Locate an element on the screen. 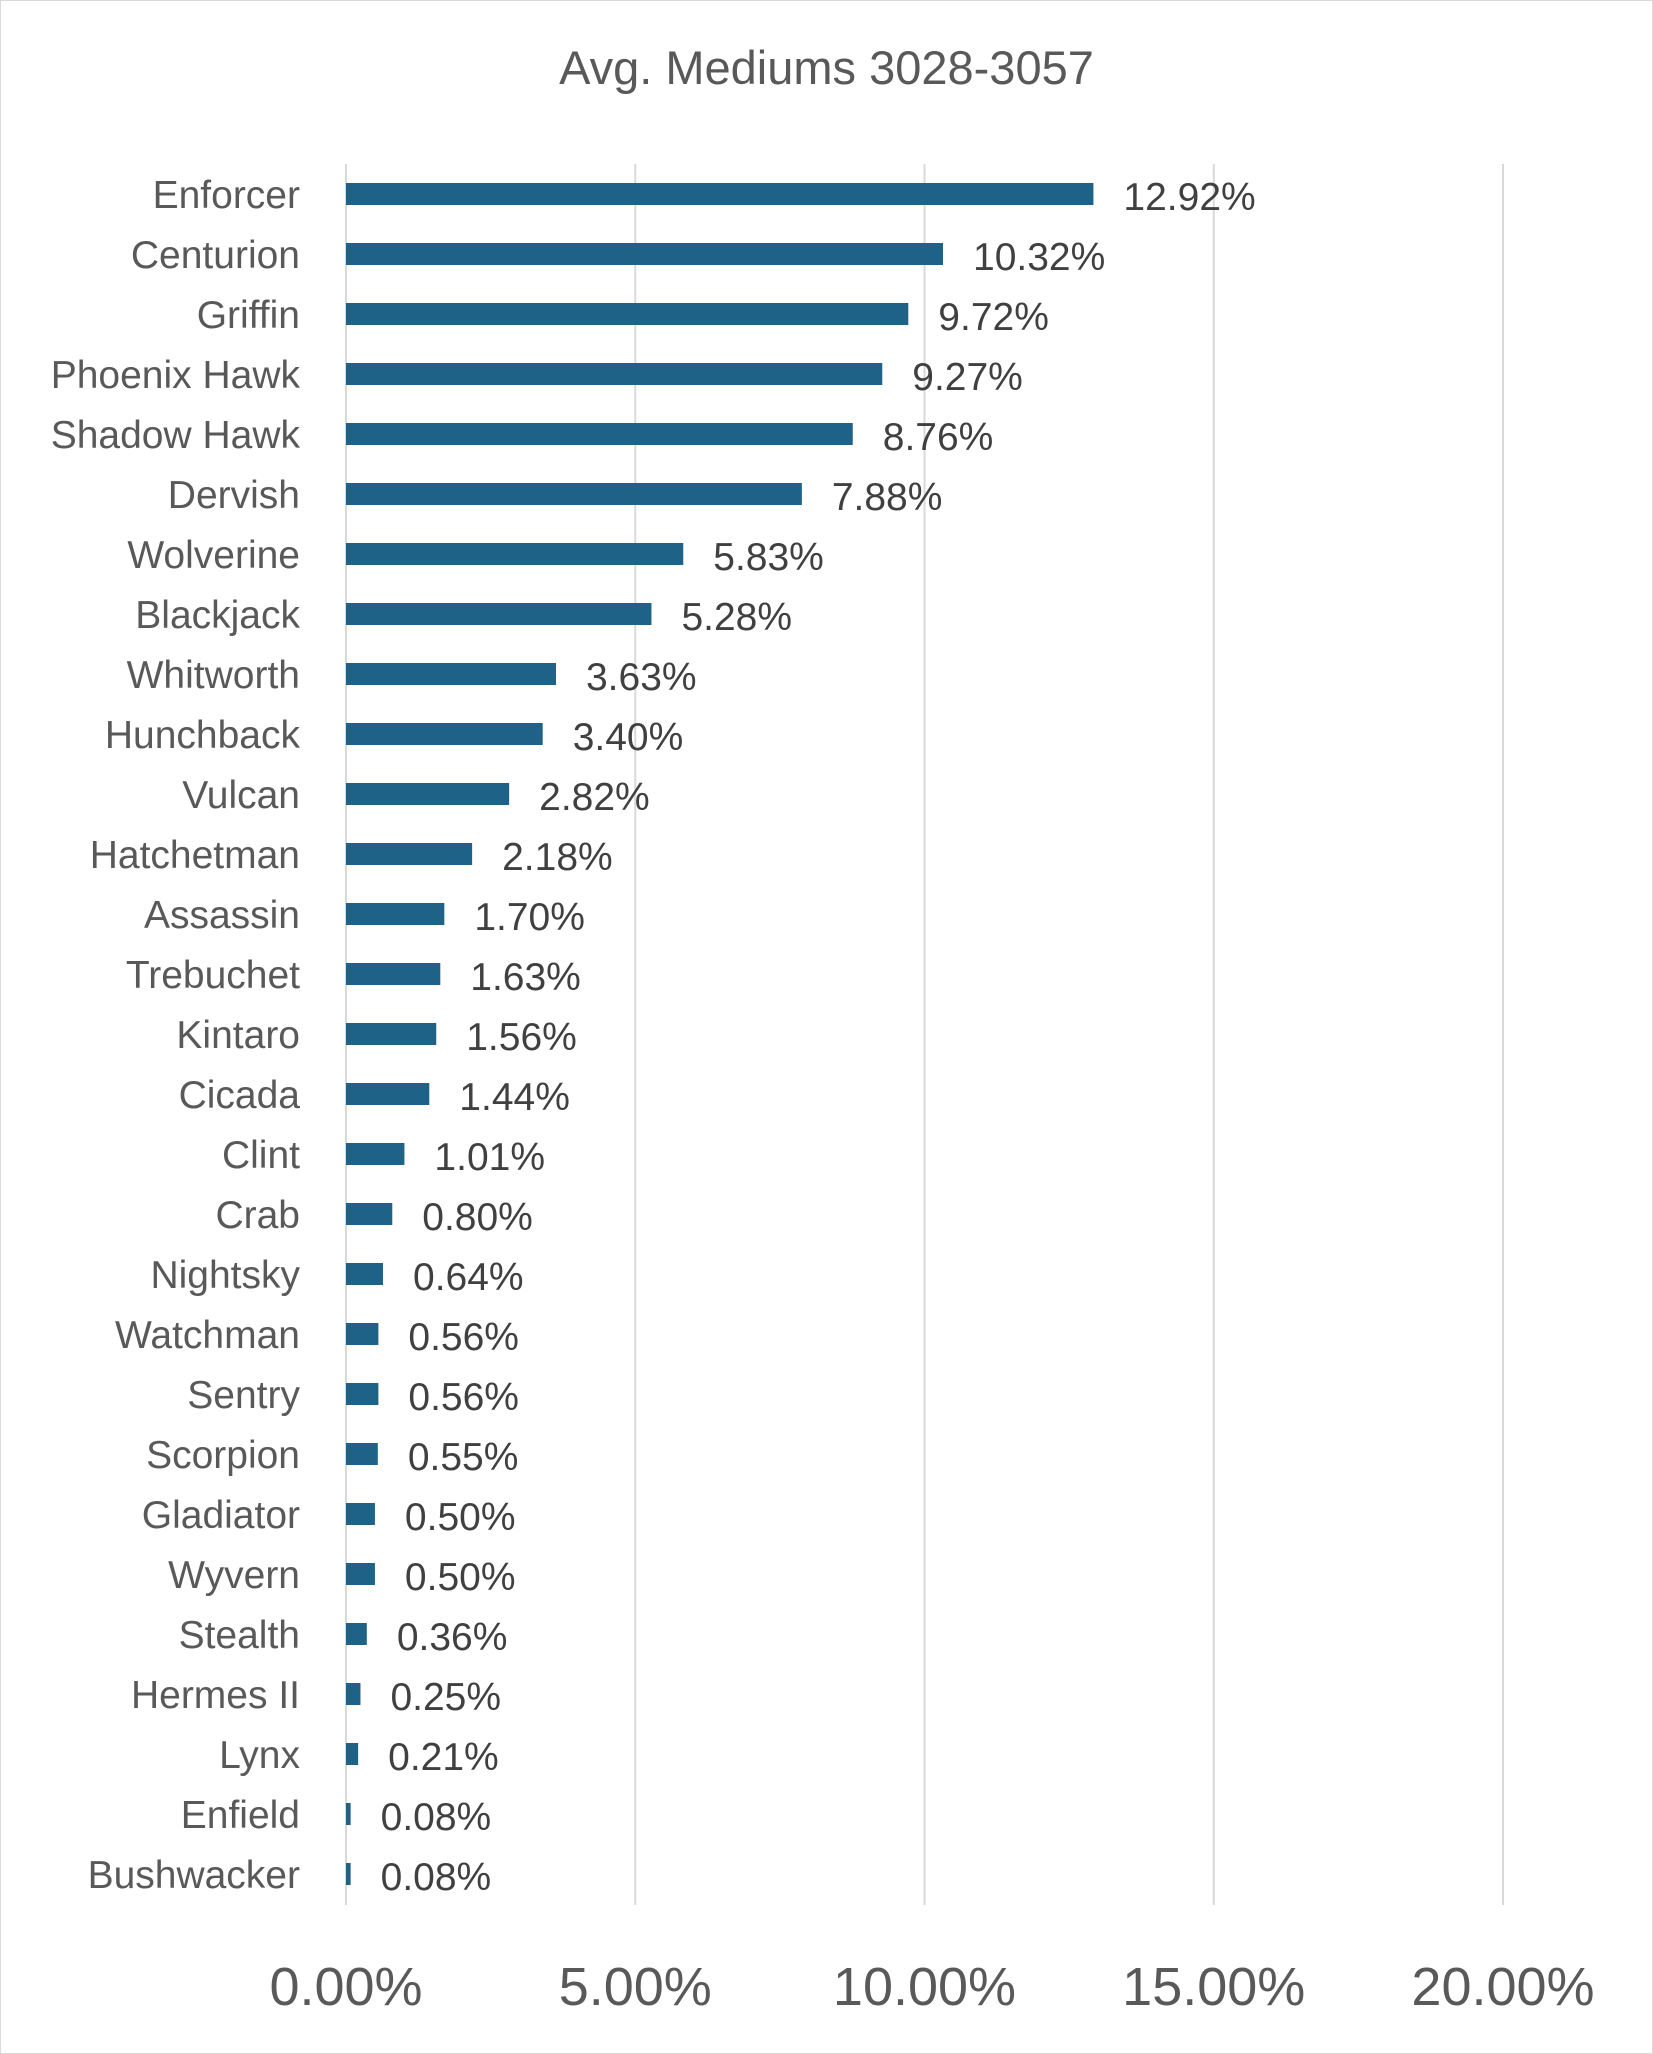  data-label: 0.80% is located at coordinates (477, 1217).